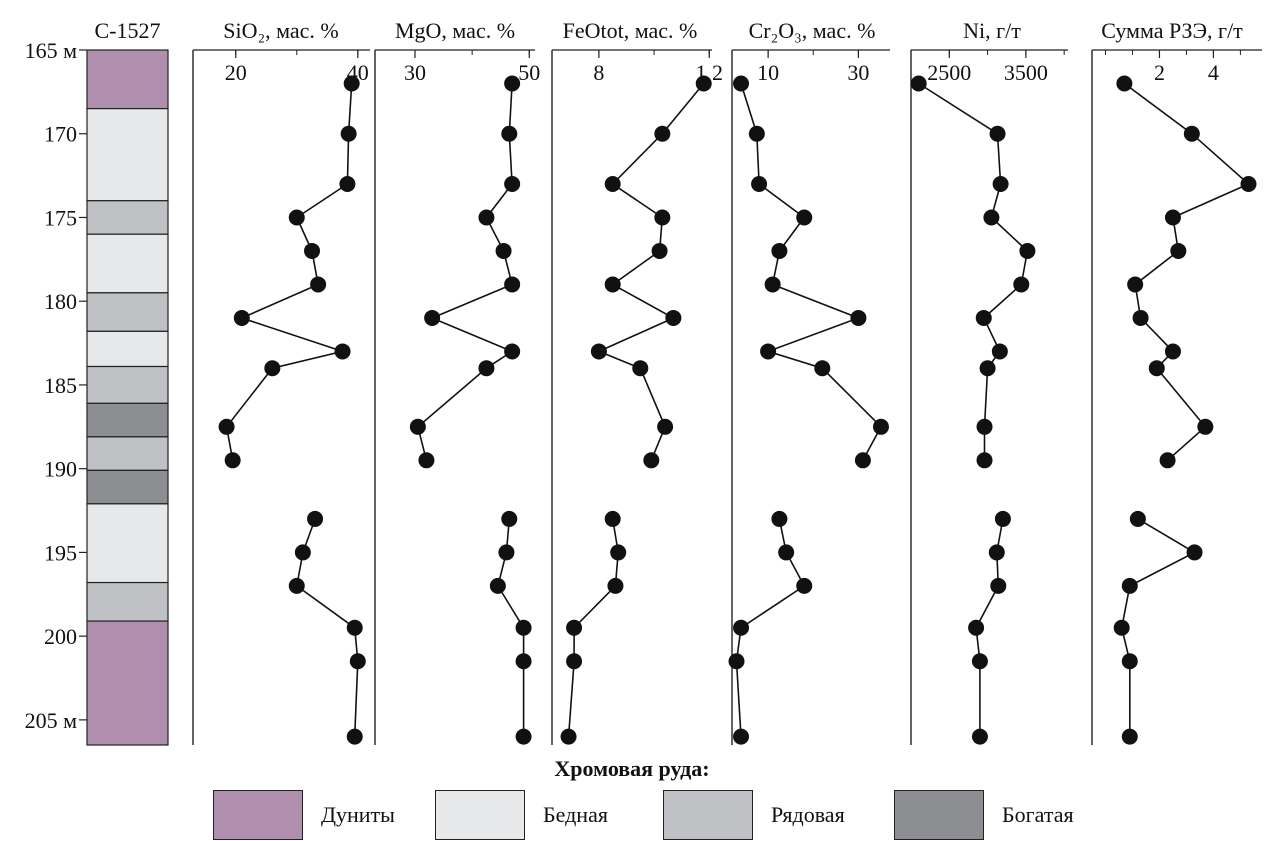  Describe the element at coordinates (60, 469) in the screenshot. I see `depth-tick-label: 190` at that location.